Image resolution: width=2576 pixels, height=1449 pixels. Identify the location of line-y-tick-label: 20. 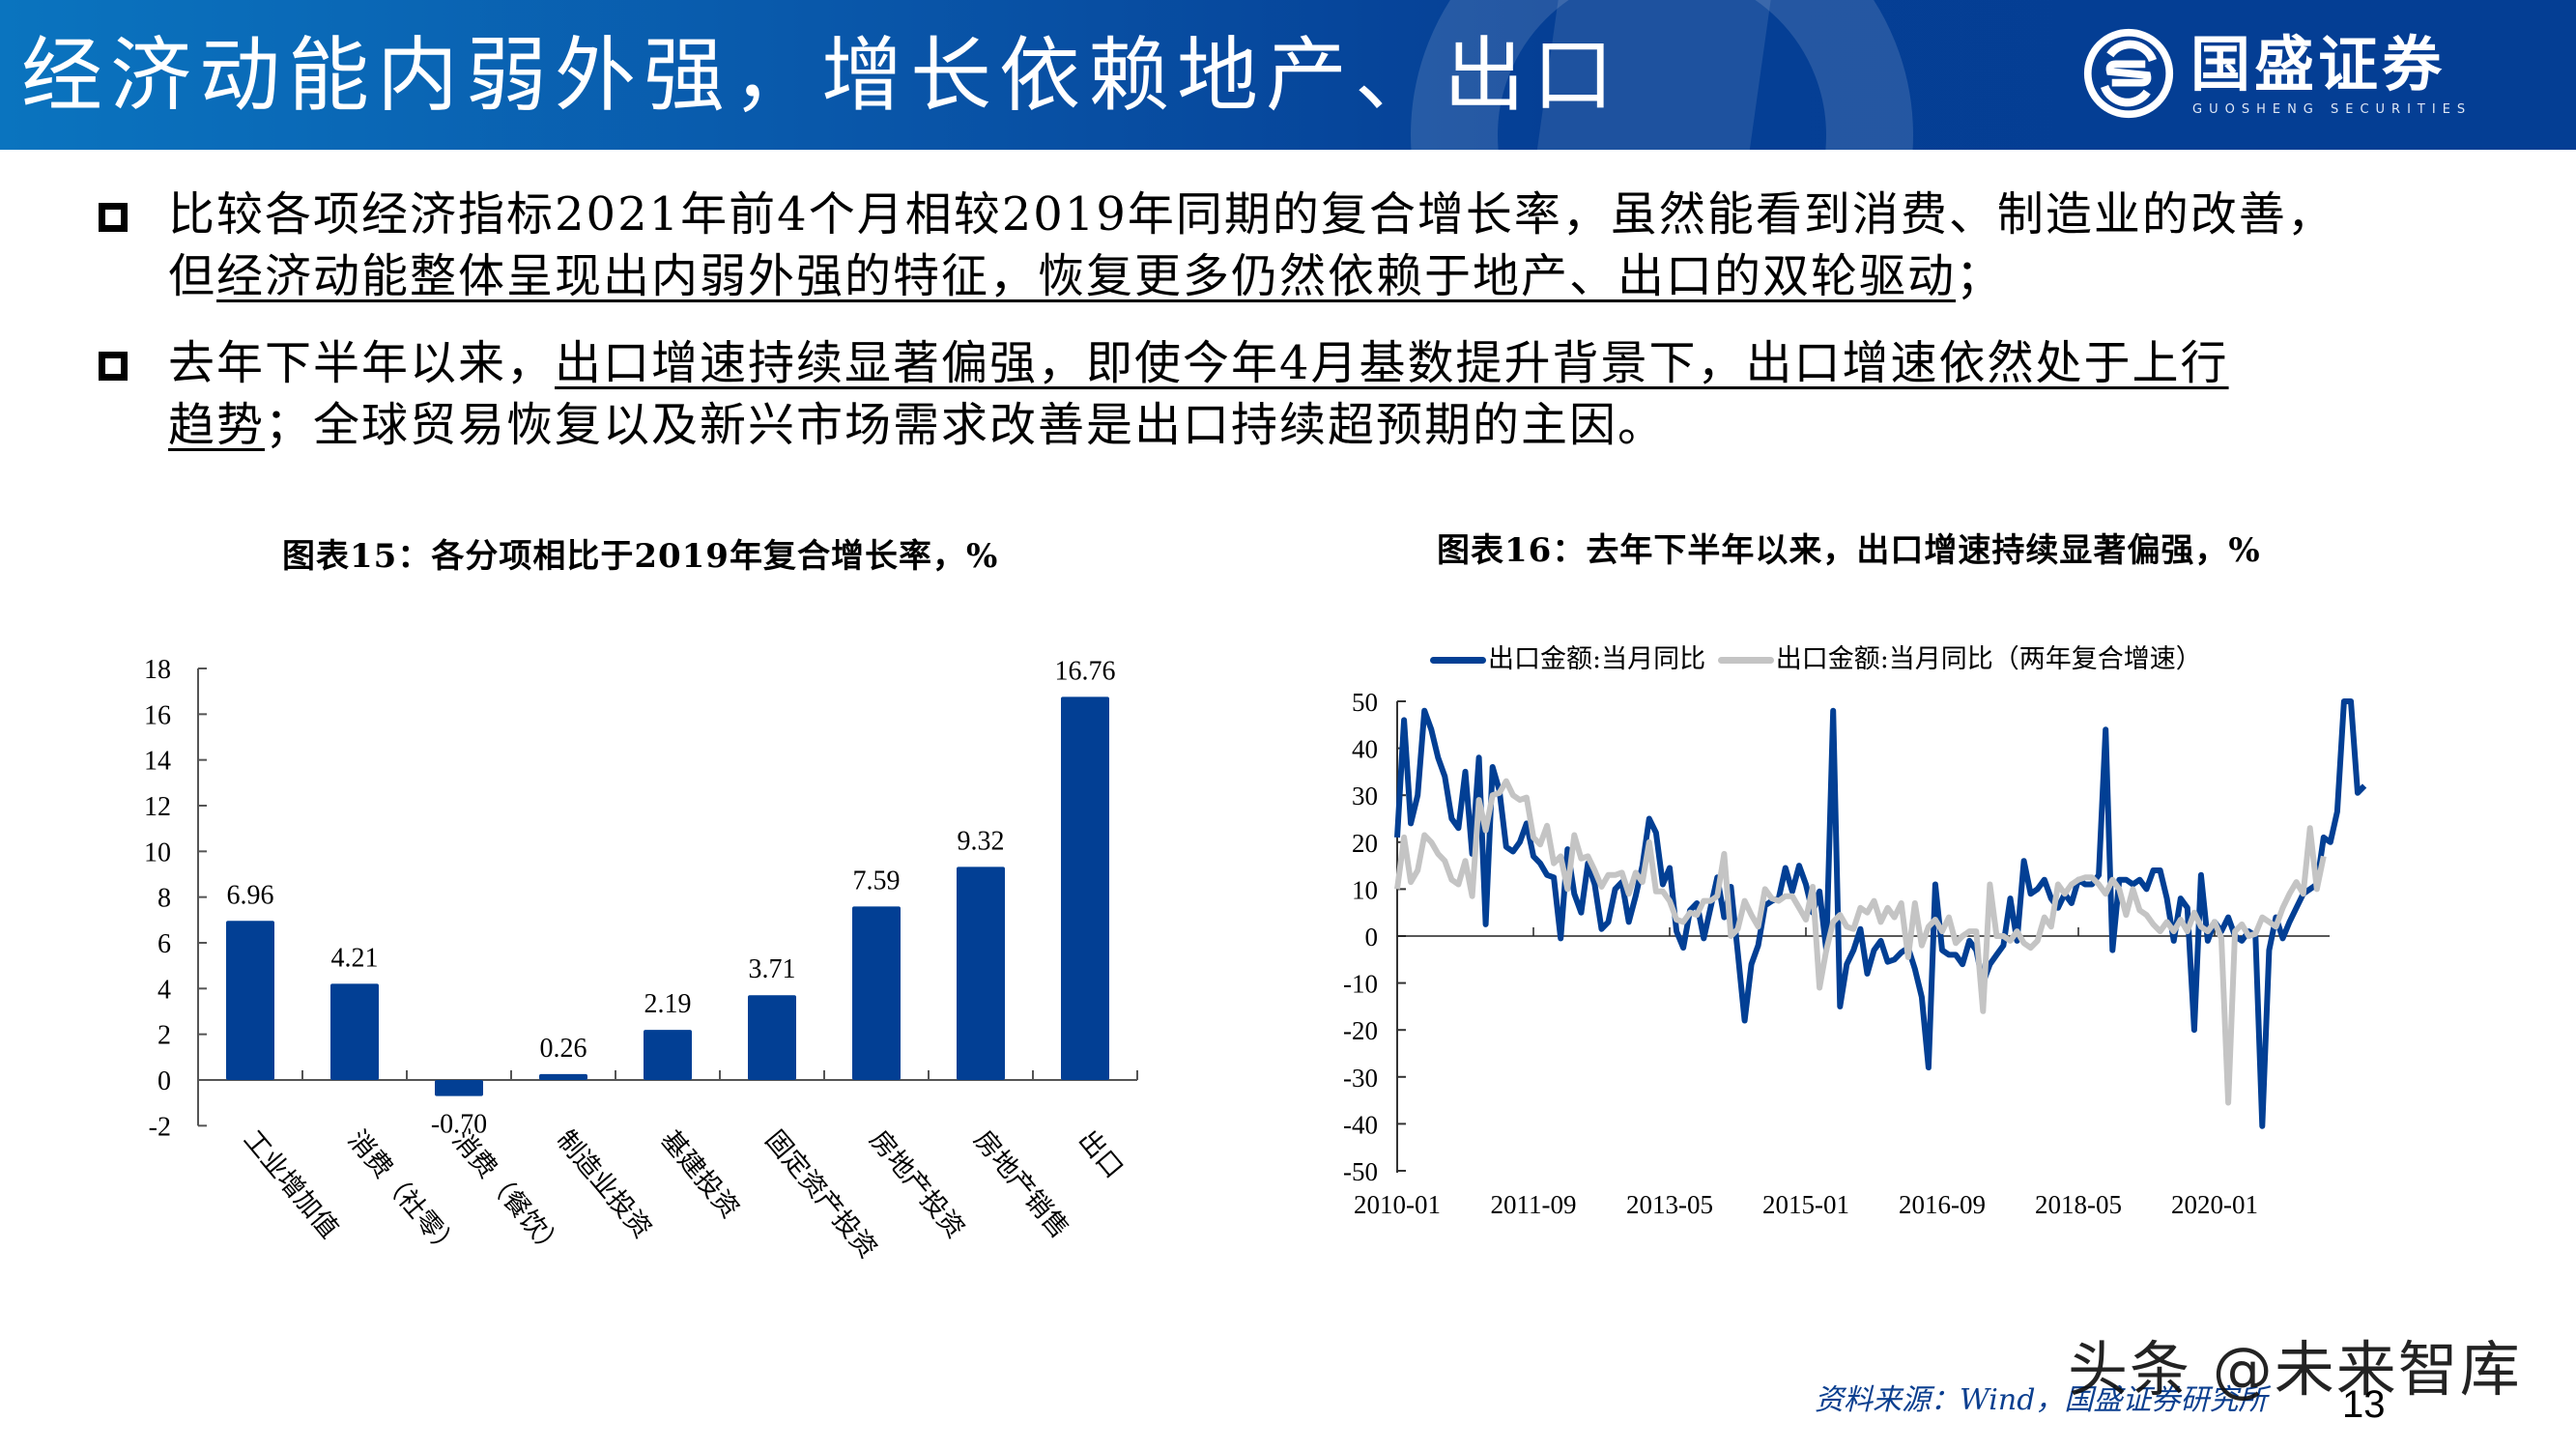
(1365, 843).